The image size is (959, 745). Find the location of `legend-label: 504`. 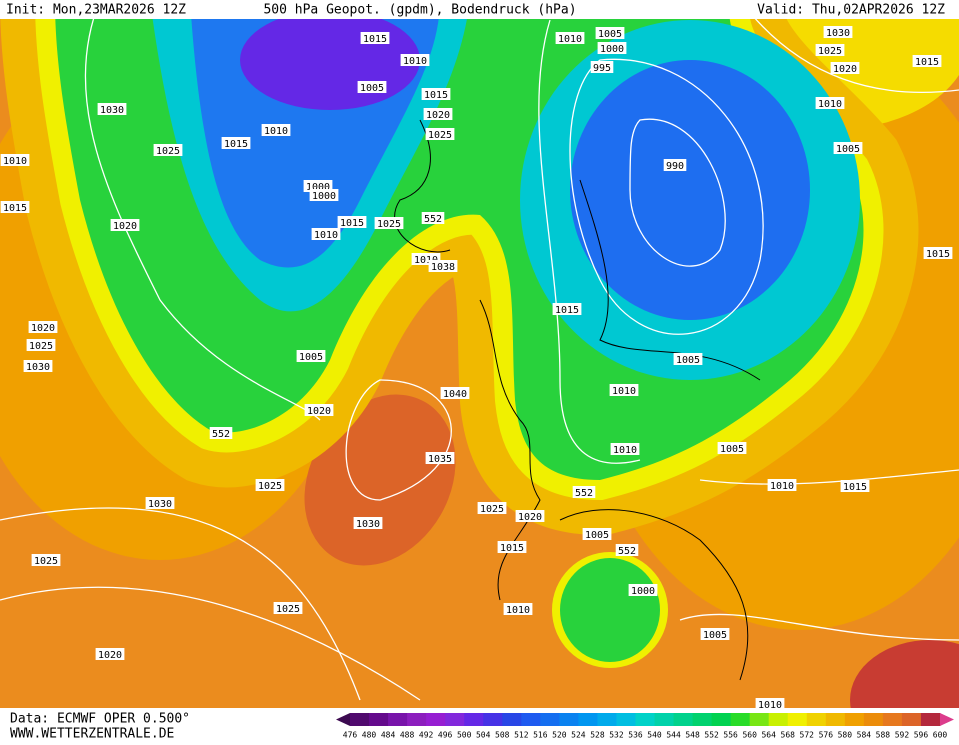

legend-label: 504 is located at coordinates (483, 735).